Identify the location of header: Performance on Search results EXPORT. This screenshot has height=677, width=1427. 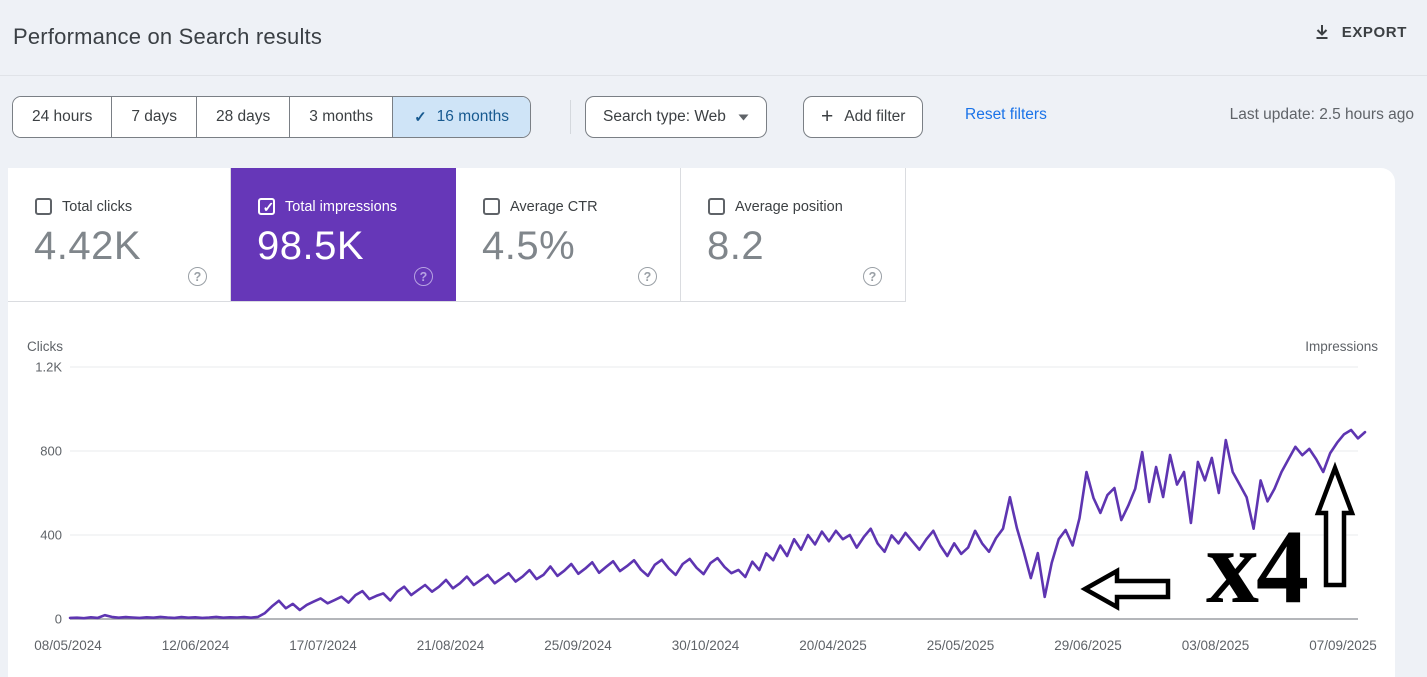
(713, 38).